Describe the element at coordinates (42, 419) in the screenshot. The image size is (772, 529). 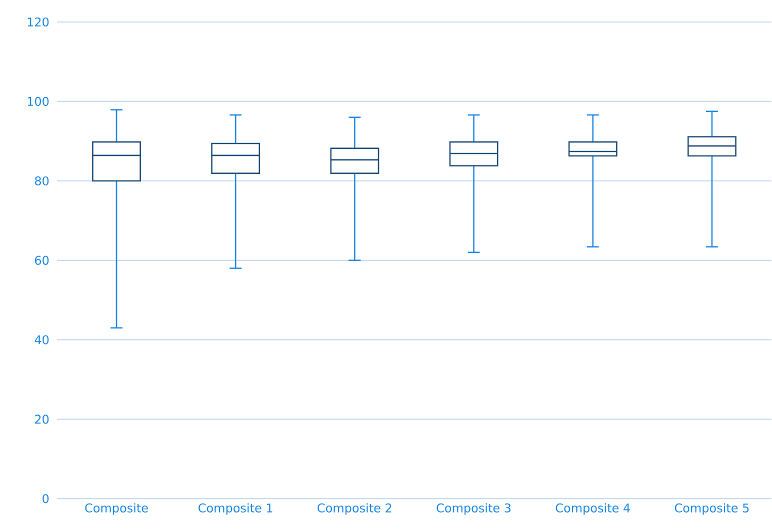
I see `y-tick-label: 20` at that location.